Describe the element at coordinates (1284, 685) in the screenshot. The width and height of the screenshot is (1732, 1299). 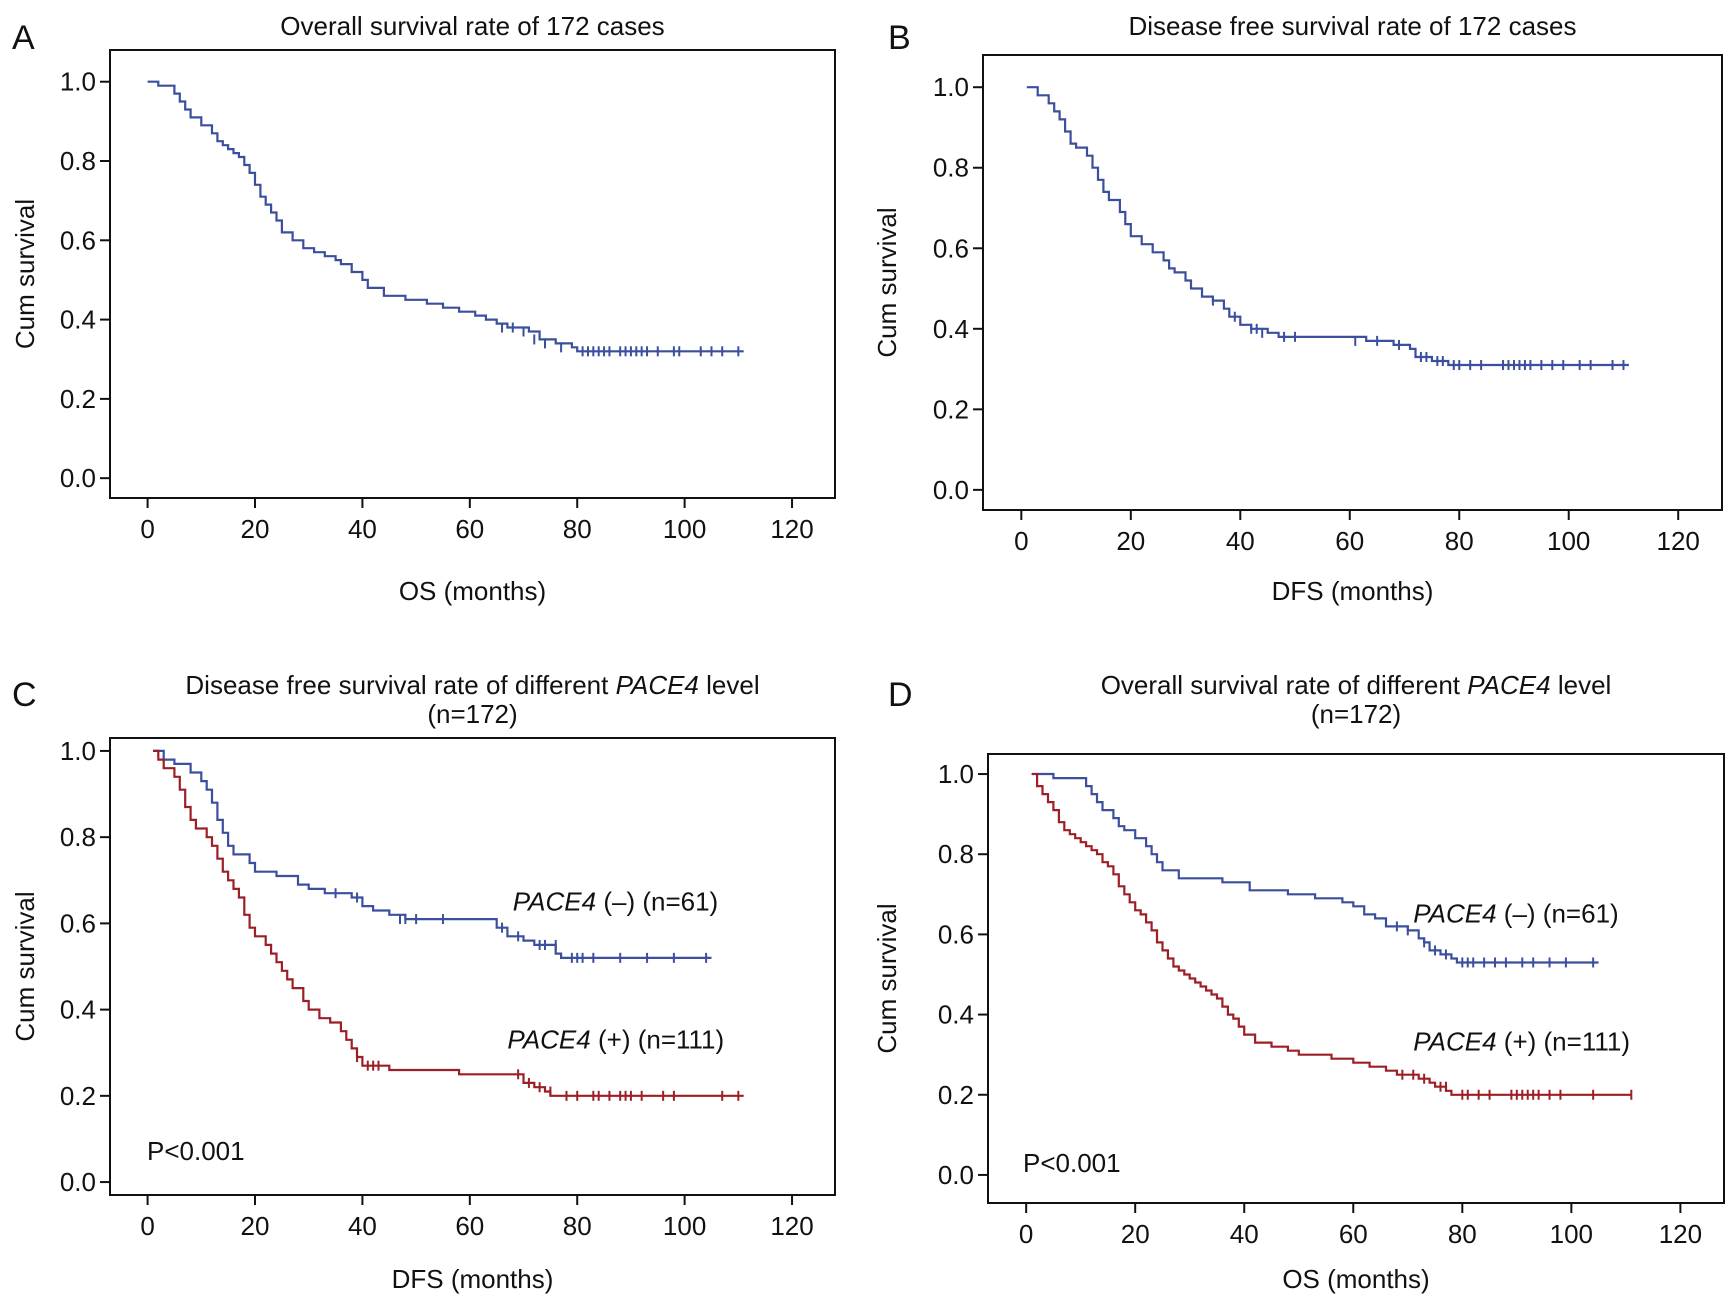
I see `chart-title-part: Overall survival rate of different` at that location.